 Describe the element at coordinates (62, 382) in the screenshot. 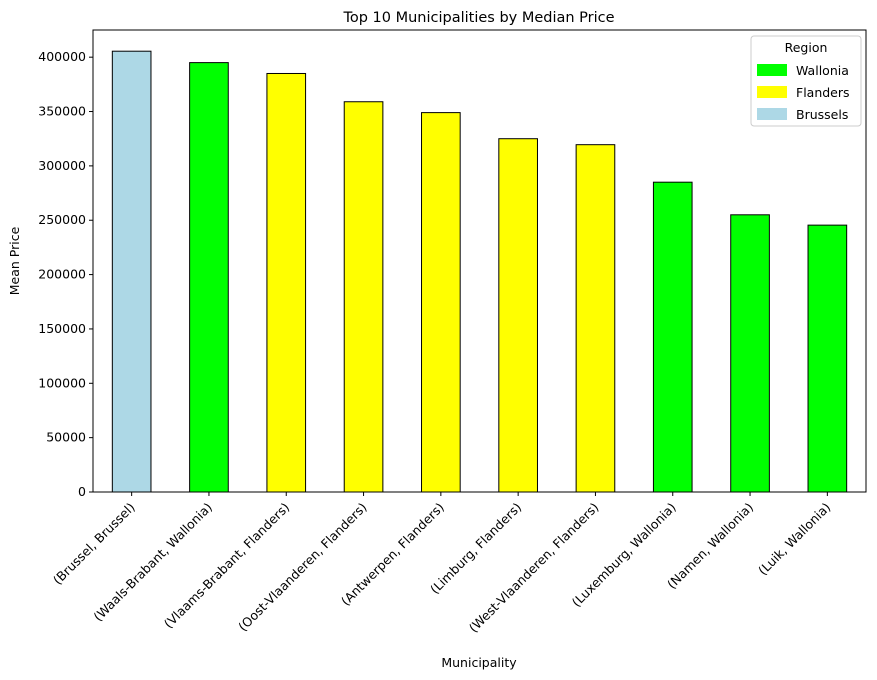

I see `y-tick-label: 100000` at that location.